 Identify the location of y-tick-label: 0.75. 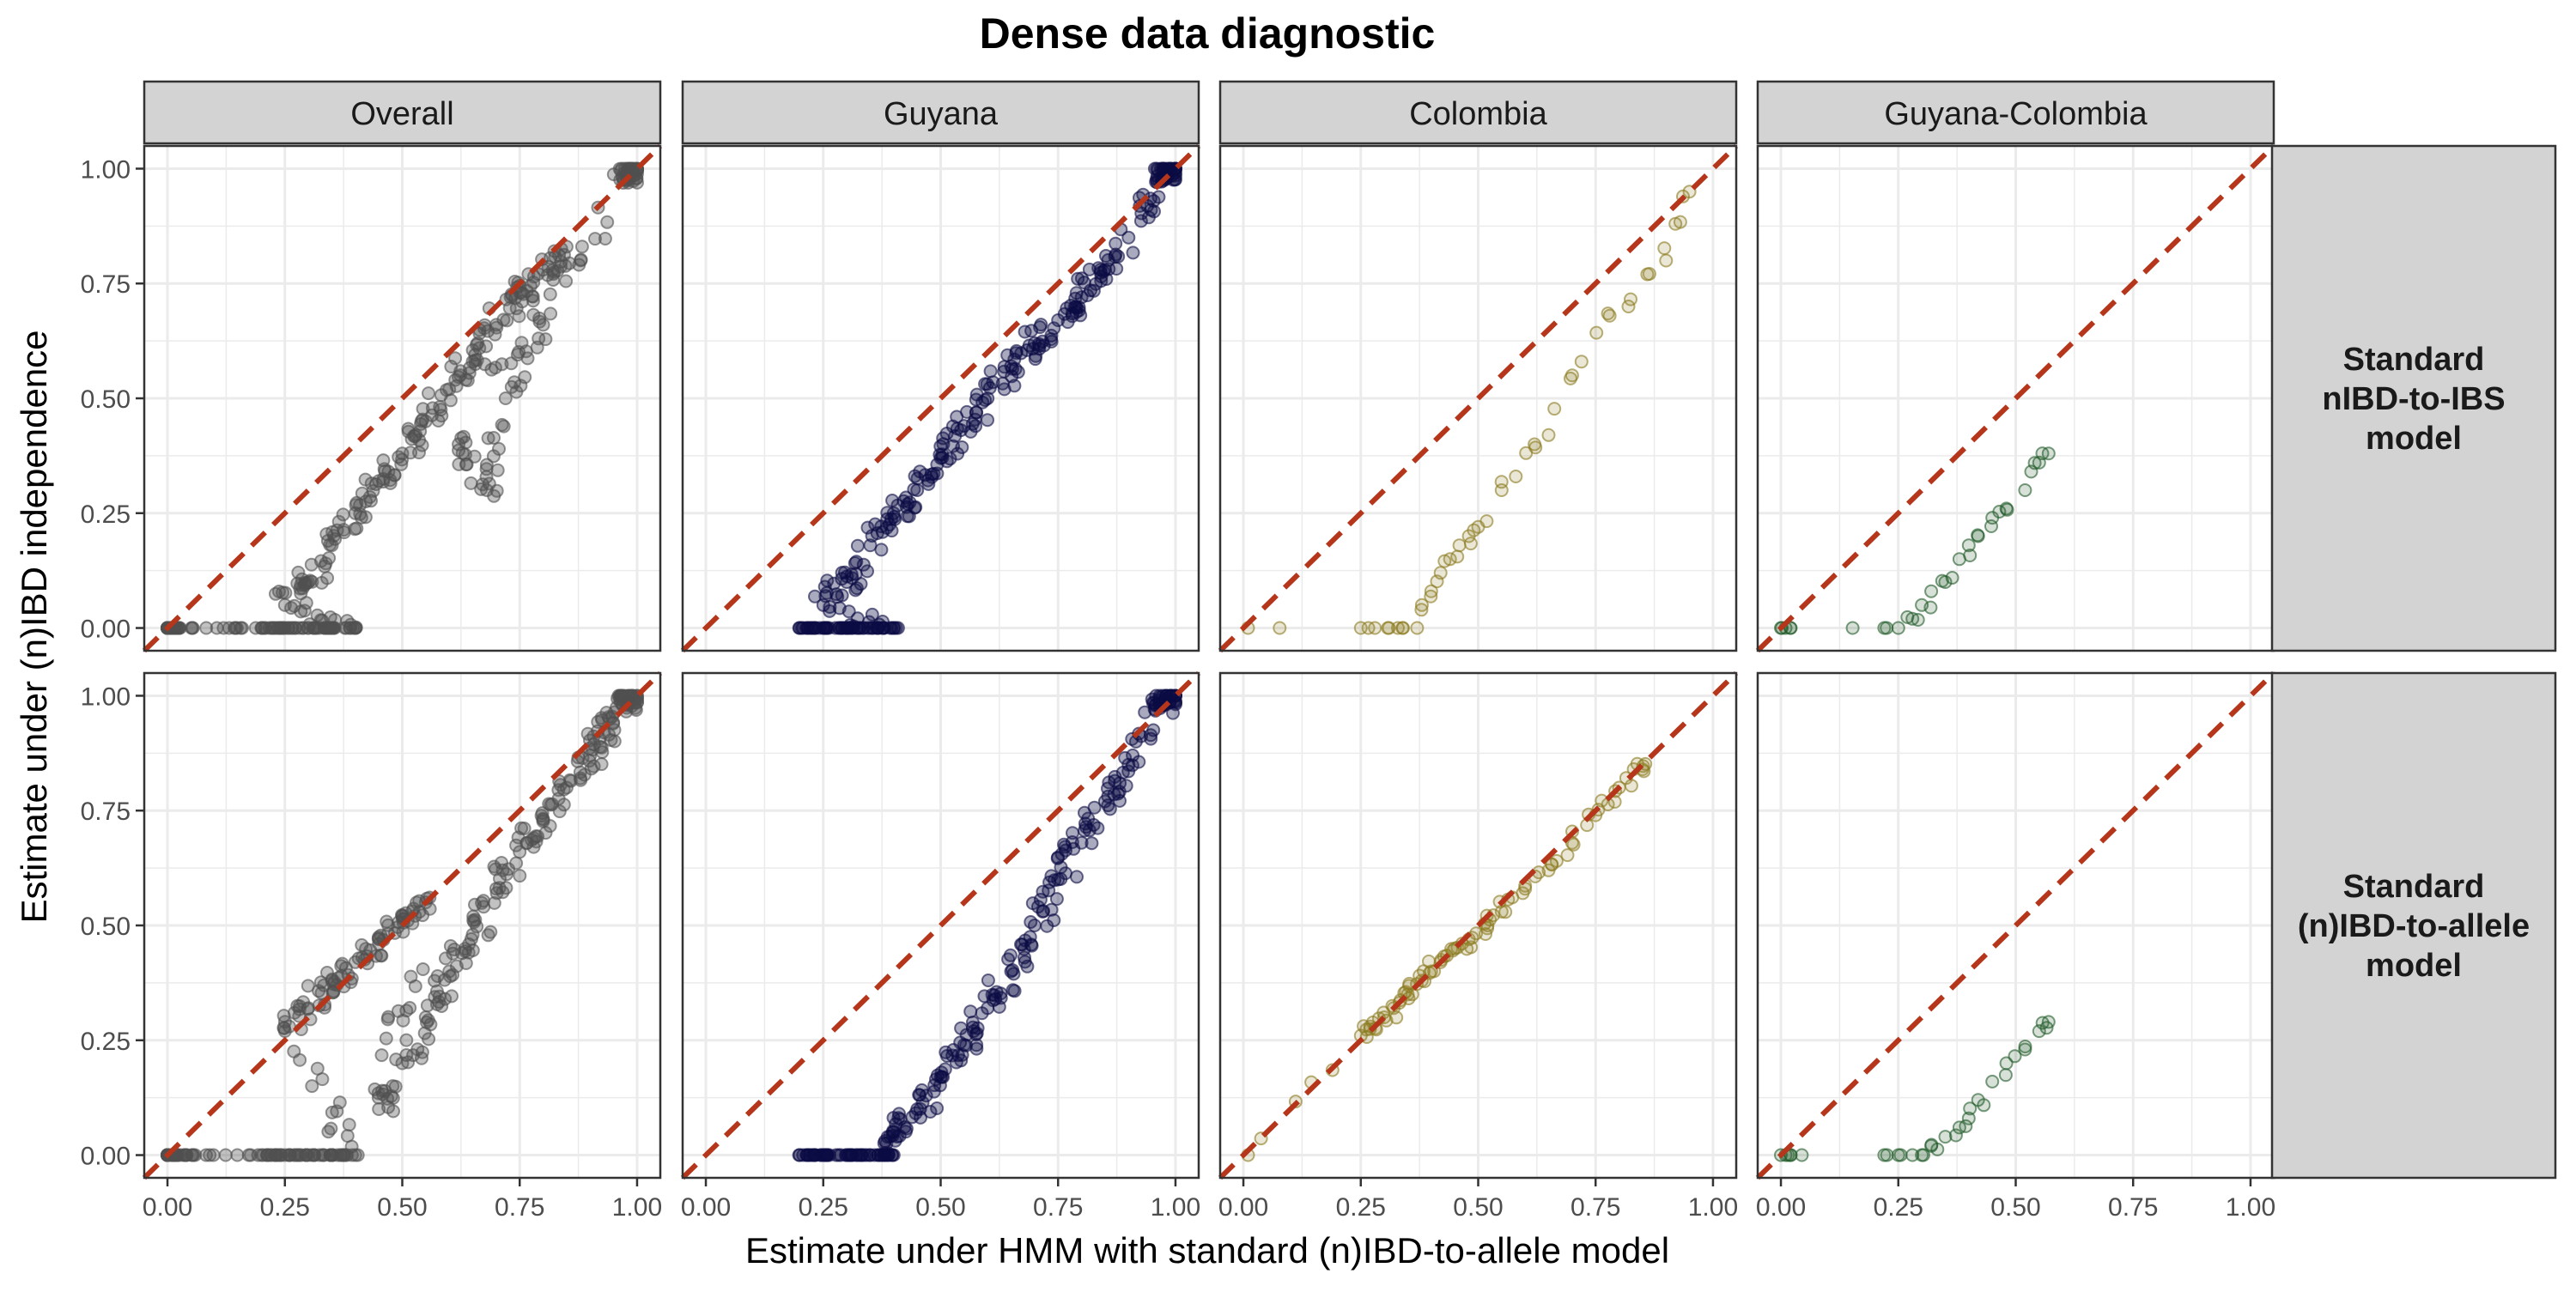
(106, 284).